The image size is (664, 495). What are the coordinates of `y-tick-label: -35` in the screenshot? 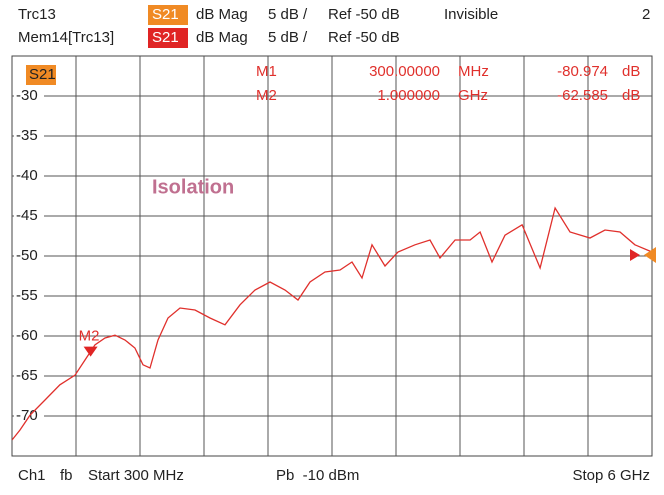 It's located at (27, 135).